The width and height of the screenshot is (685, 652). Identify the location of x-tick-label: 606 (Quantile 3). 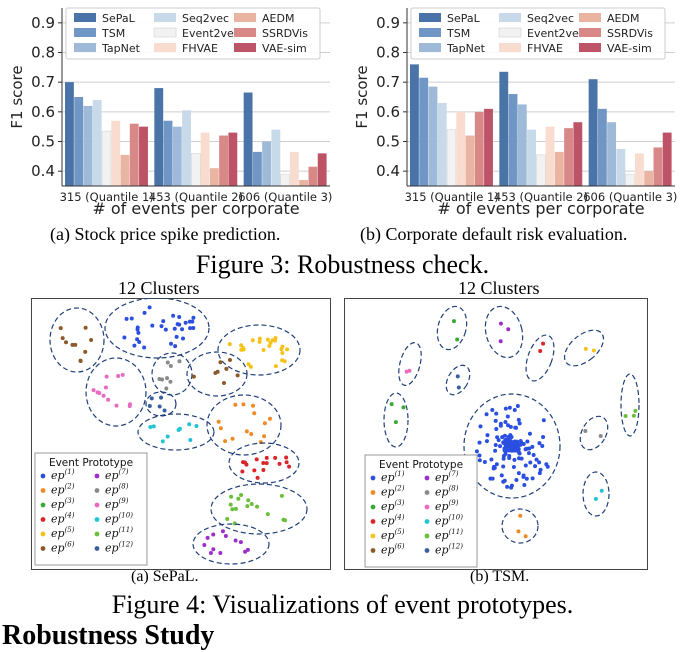
(285, 197).